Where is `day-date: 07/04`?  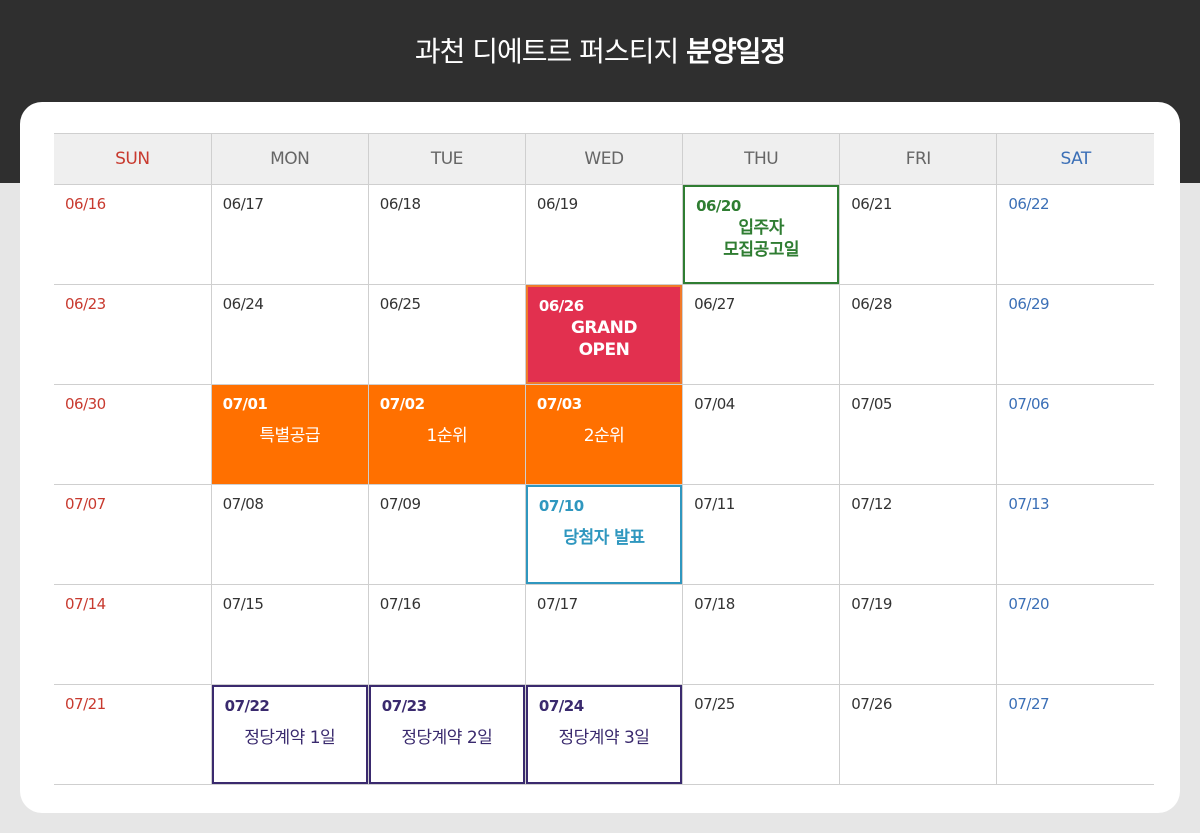 day-date: 07/04 is located at coordinates (714, 404).